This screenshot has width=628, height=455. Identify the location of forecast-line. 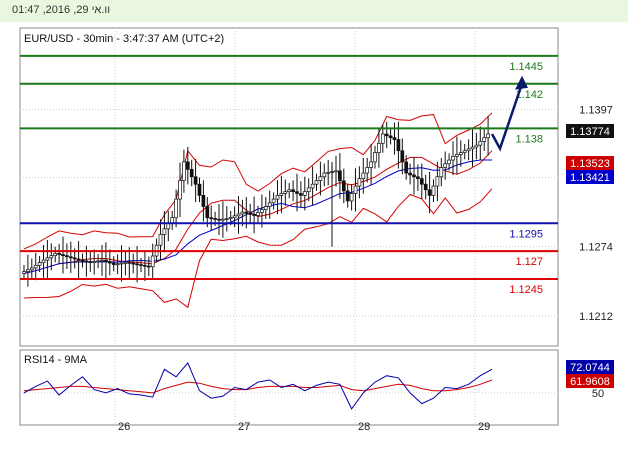
(507, 117).